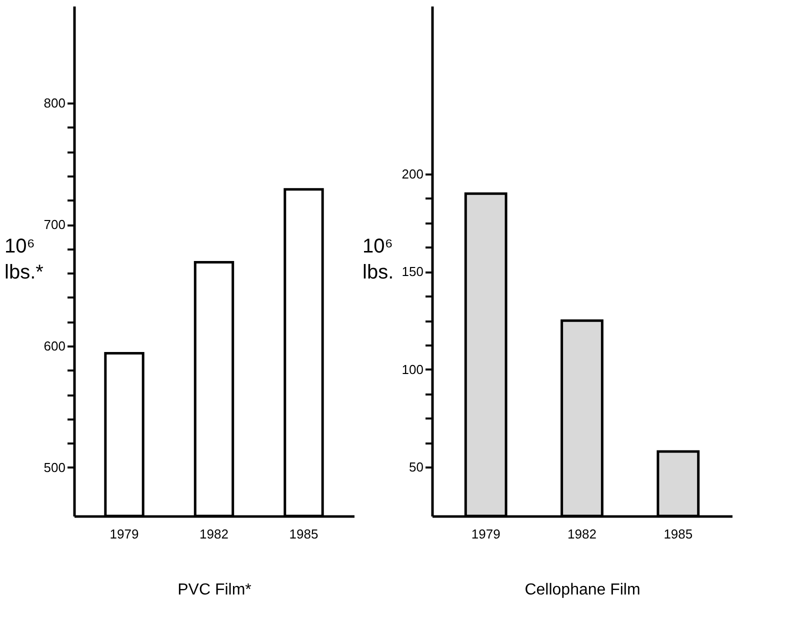  What do you see at coordinates (55, 224) in the screenshot?
I see `y-tick-label: 700` at bounding box center [55, 224].